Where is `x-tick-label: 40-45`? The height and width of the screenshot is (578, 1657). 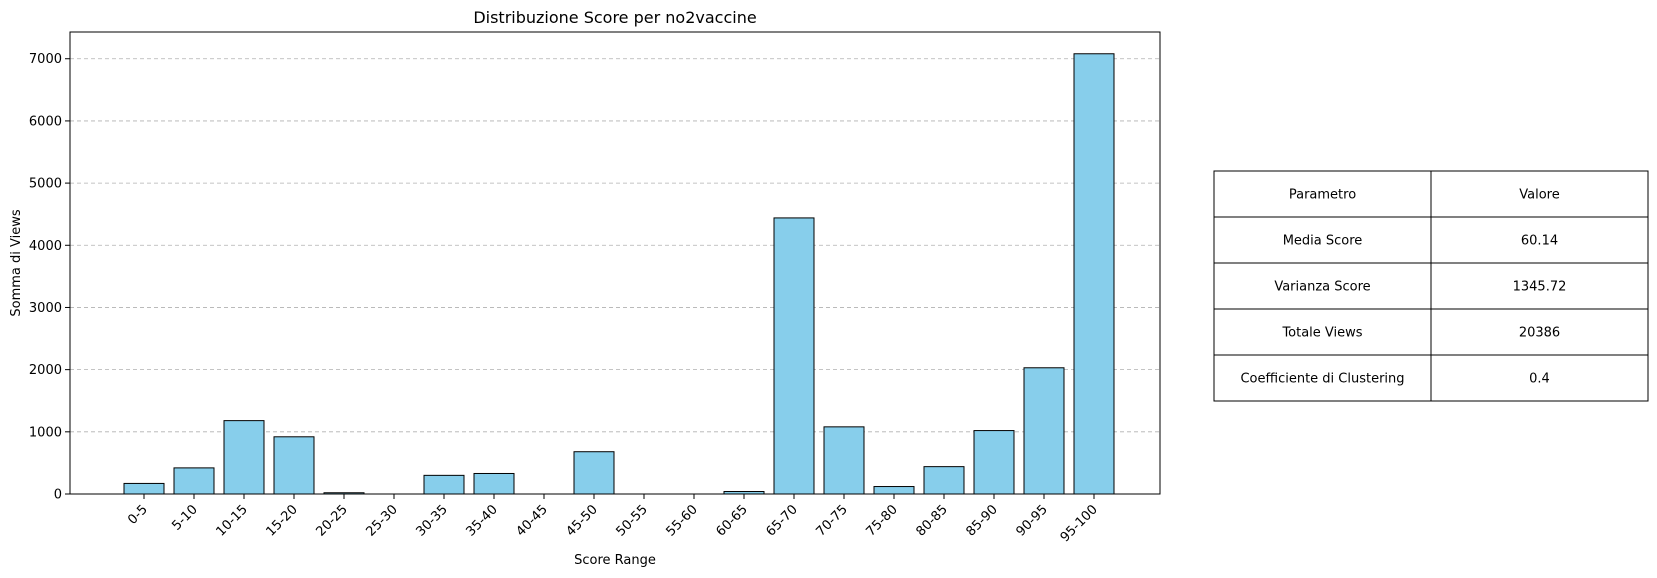
x-tick-label: 40-45 is located at coordinates (532, 520).